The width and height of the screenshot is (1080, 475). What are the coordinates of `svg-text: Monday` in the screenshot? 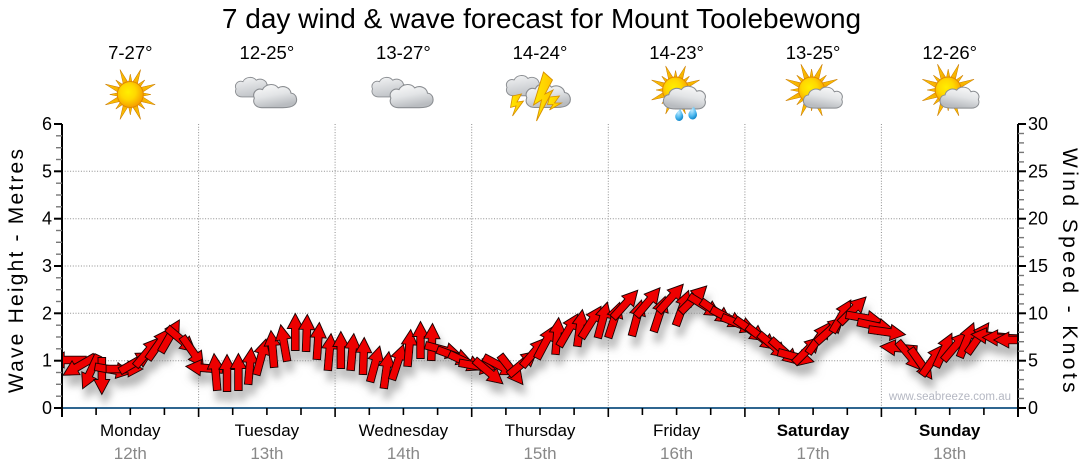 It's located at (130, 430).